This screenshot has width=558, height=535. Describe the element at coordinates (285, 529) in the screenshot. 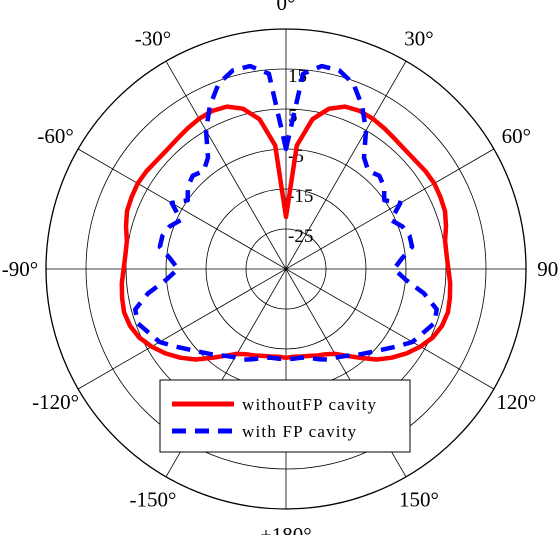

I see `angle-tick-label: ±180°` at that location.